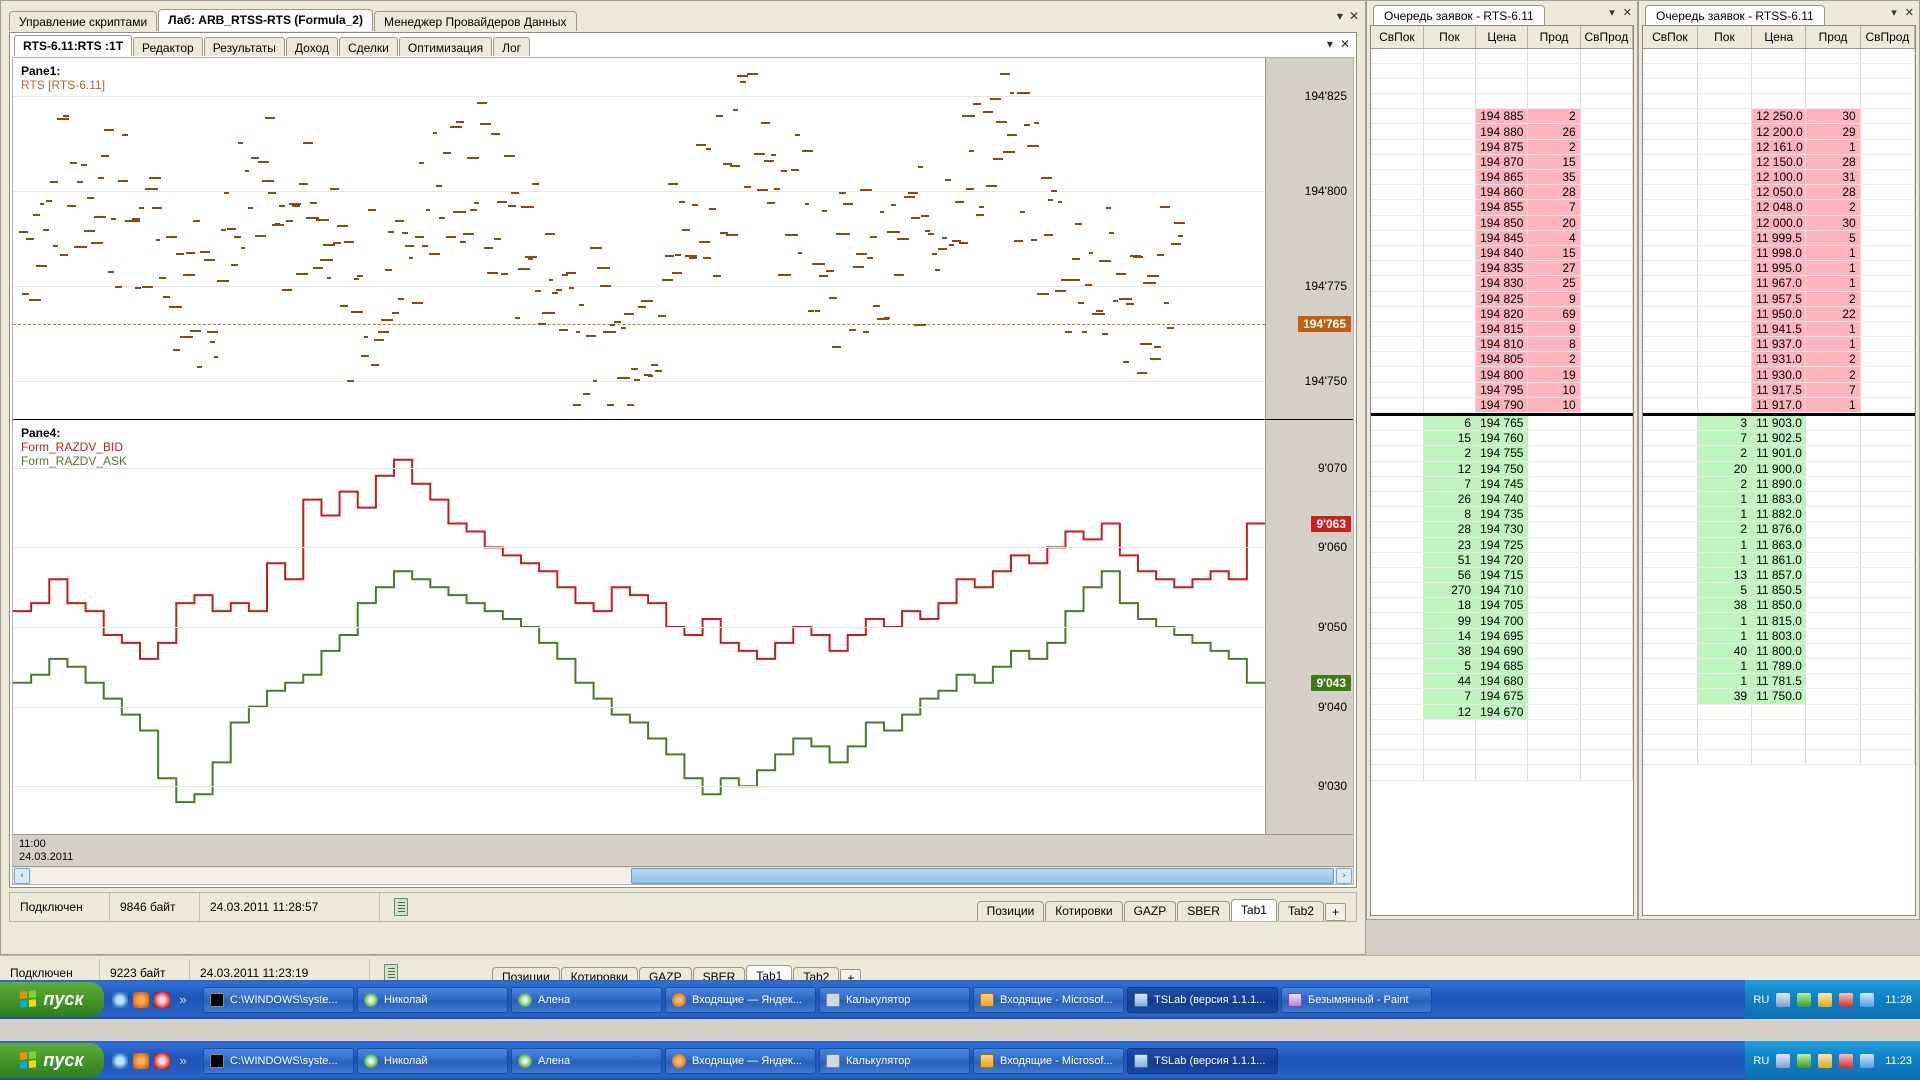 The width and height of the screenshot is (1920, 1080). What do you see at coordinates (1502, 314) in the screenshot?
I see `table-row-ask: 194 820 69` at bounding box center [1502, 314].